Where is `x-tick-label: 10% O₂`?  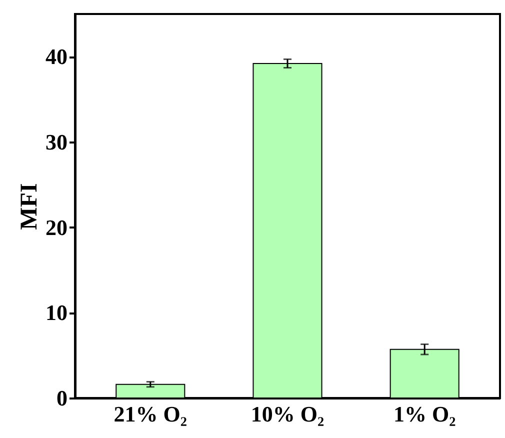
x-tick-label: 10% O₂ is located at coordinates (287, 414).